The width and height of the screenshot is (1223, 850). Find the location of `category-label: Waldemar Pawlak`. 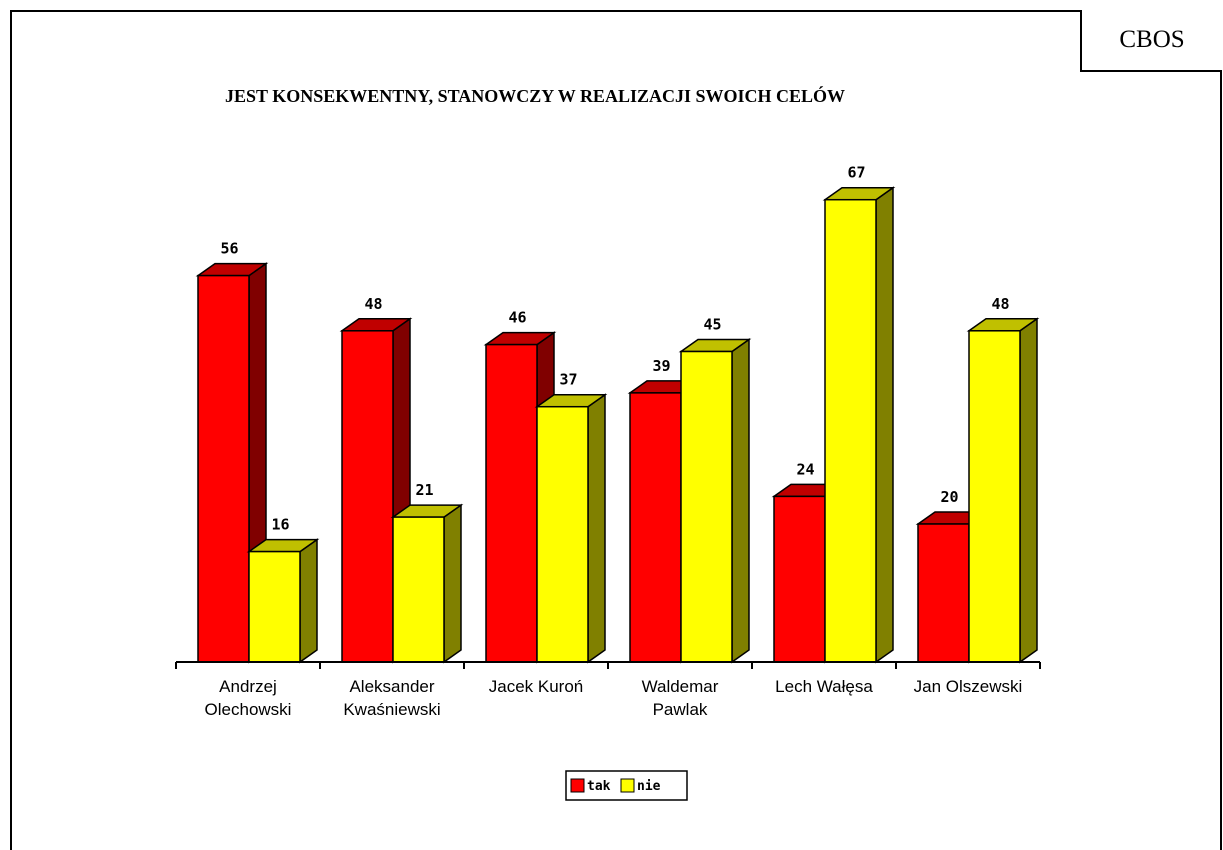

category-label: Waldemar Pawlak is located at coordinates (680, 698).